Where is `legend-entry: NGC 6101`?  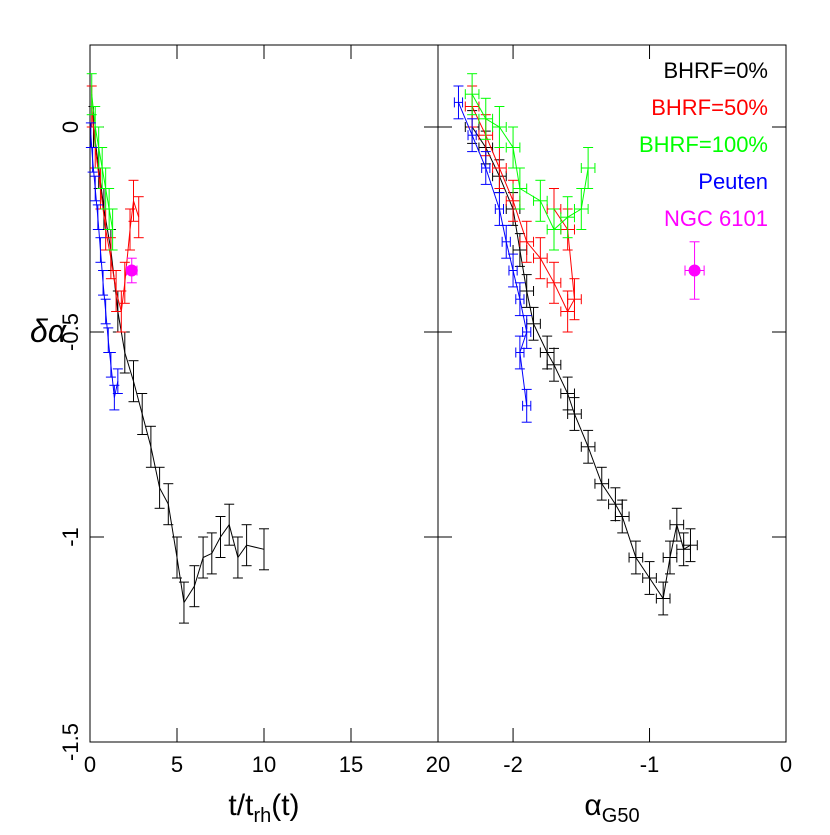 legend-entry: NGC 6101 is located at coordinates (716, 218).